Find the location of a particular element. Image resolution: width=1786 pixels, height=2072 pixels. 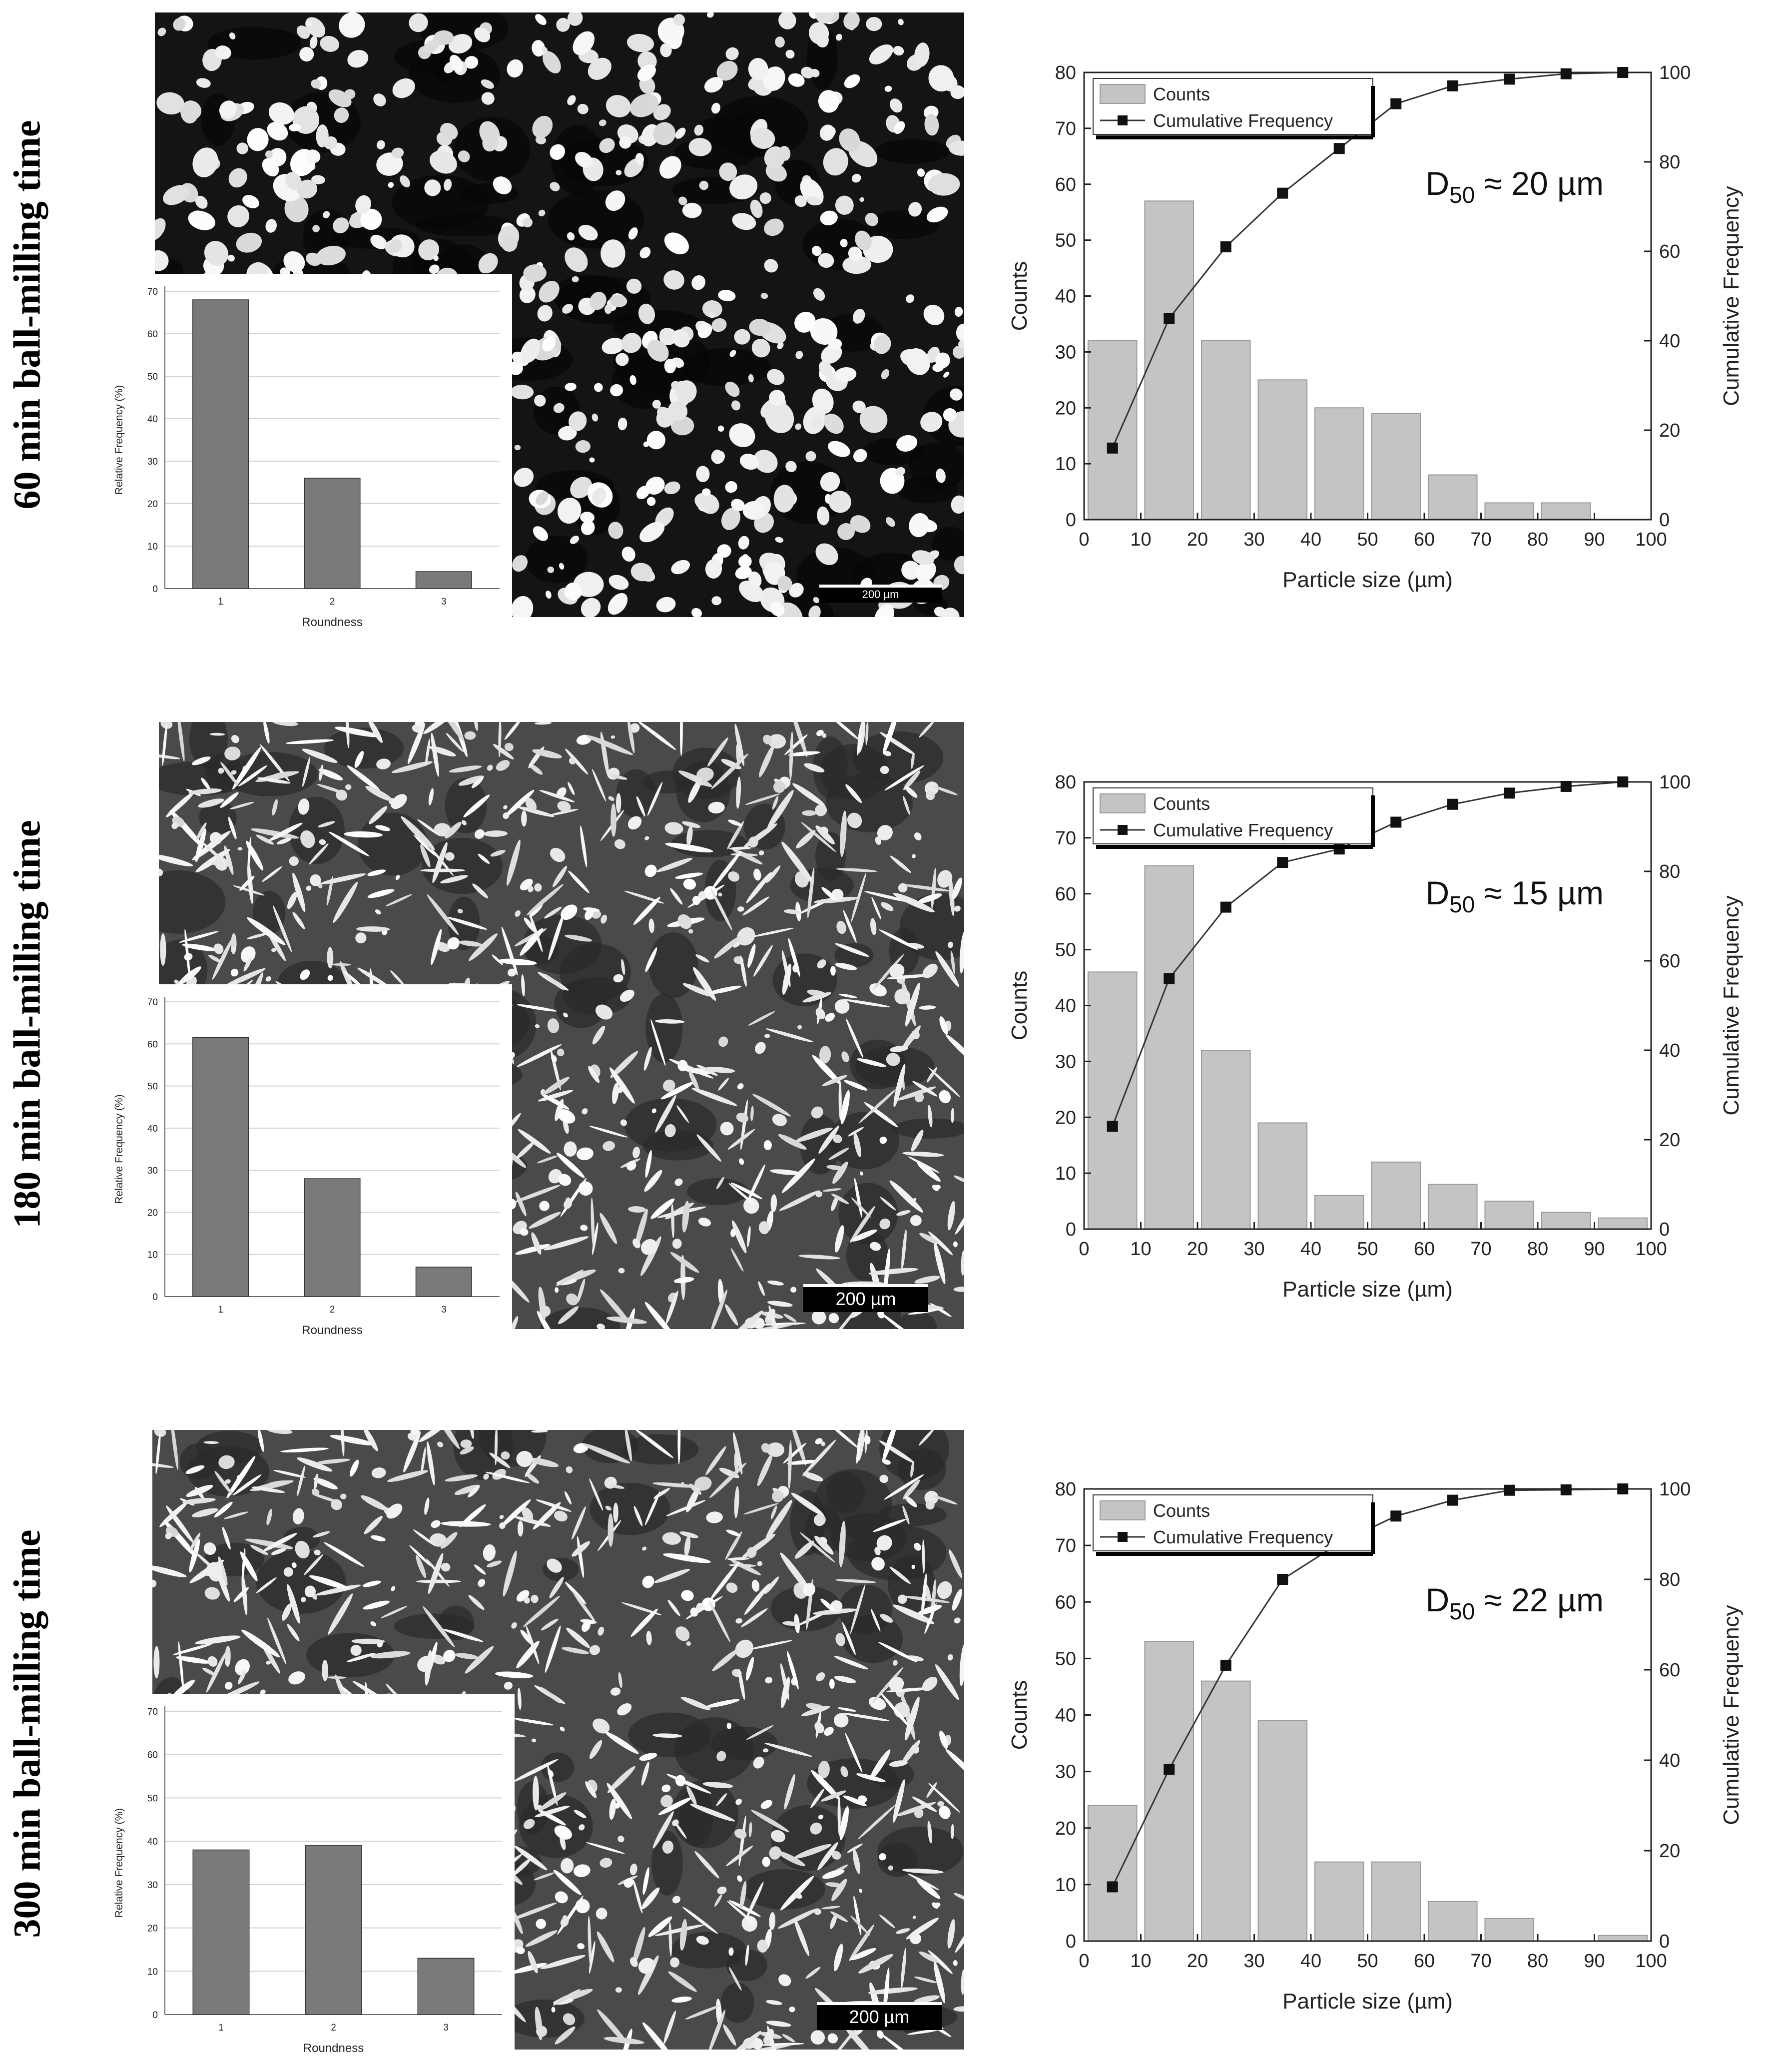

x-tick-label: 70 is located at coordinates (1480, 1961).